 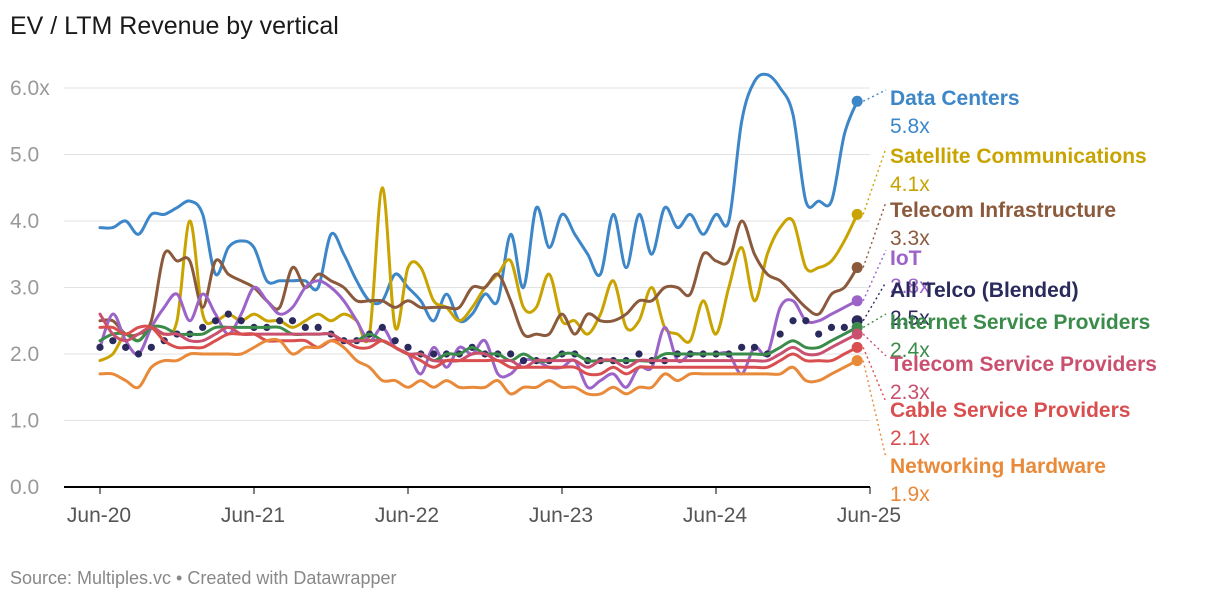 What do you see at coordinates (30, 88) in the screenshot?
I see `y-tick-label: 6.0x` at bounding box center [30, 88].